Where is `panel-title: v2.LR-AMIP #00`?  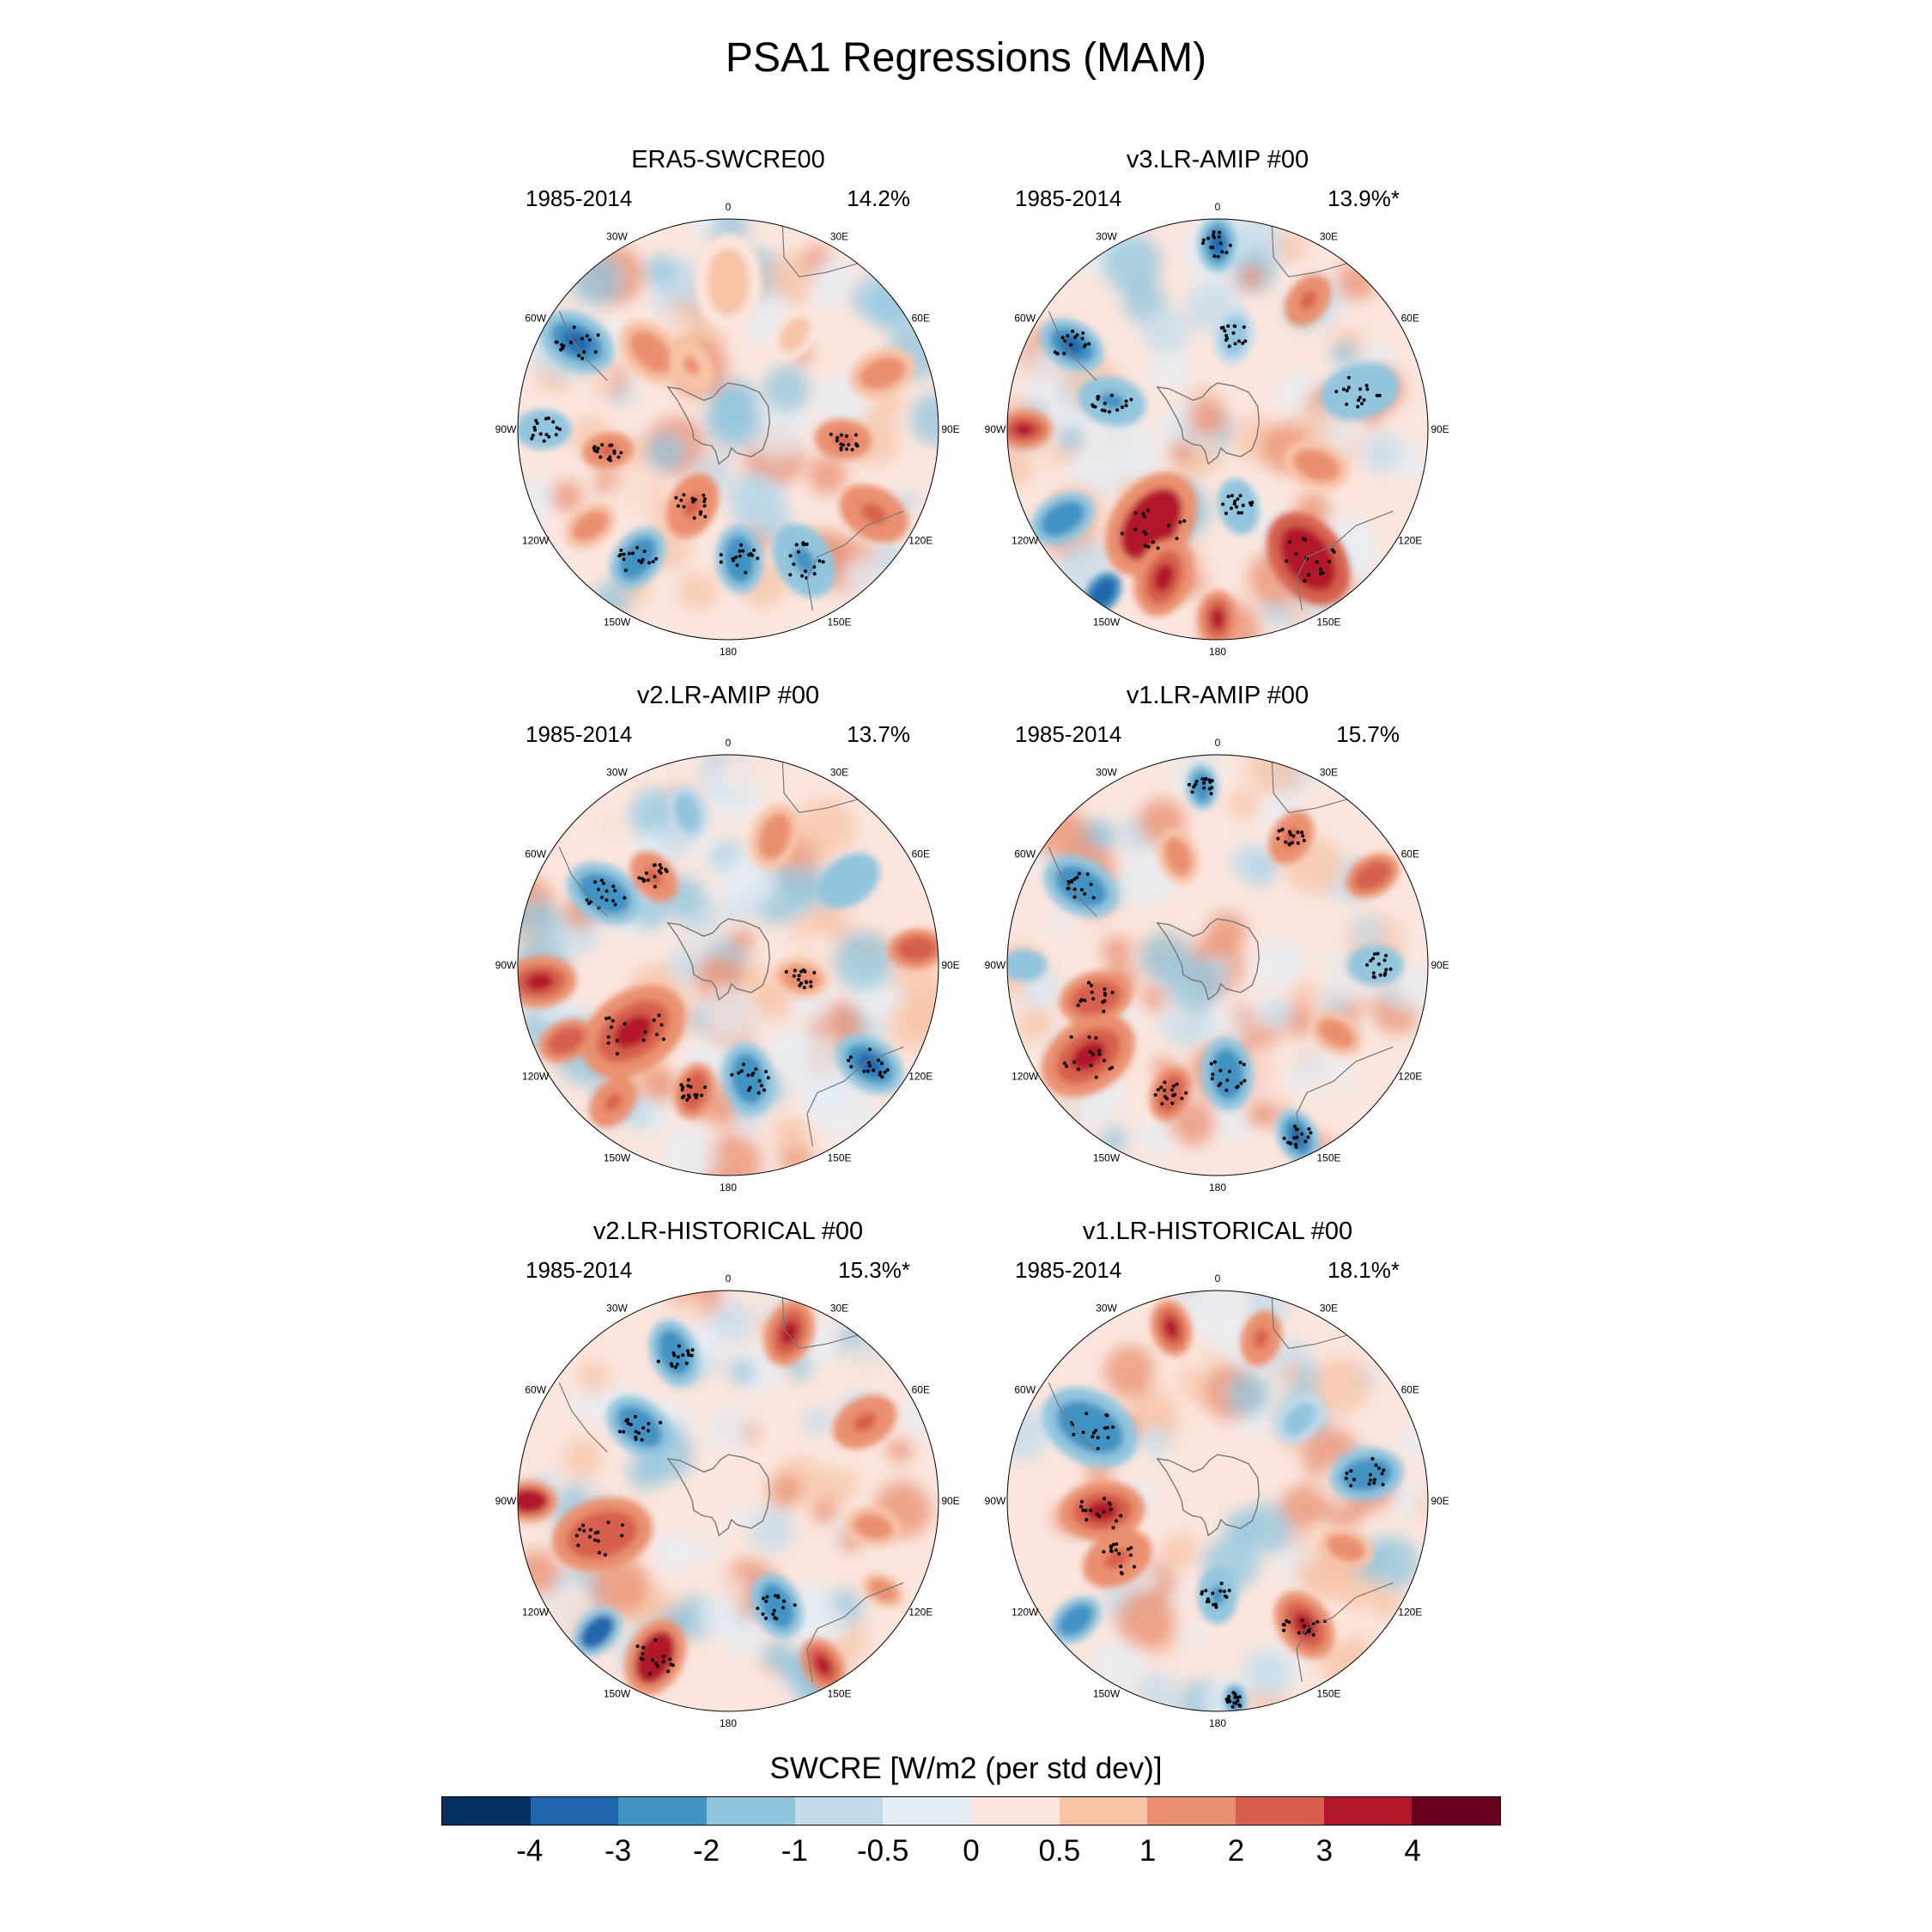
panel-title: v2.LR-AMIP #00 is located at coordinates (728, 695).